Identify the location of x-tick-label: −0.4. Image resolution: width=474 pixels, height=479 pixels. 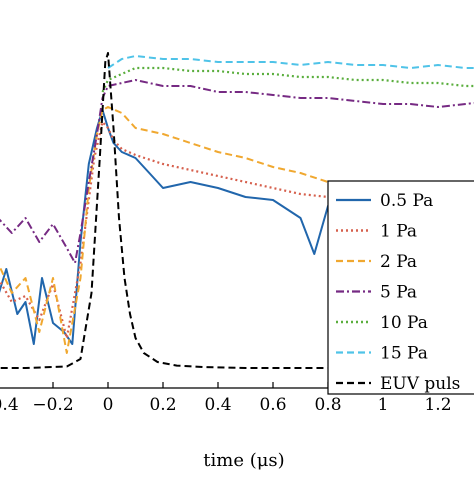
(9, 405).